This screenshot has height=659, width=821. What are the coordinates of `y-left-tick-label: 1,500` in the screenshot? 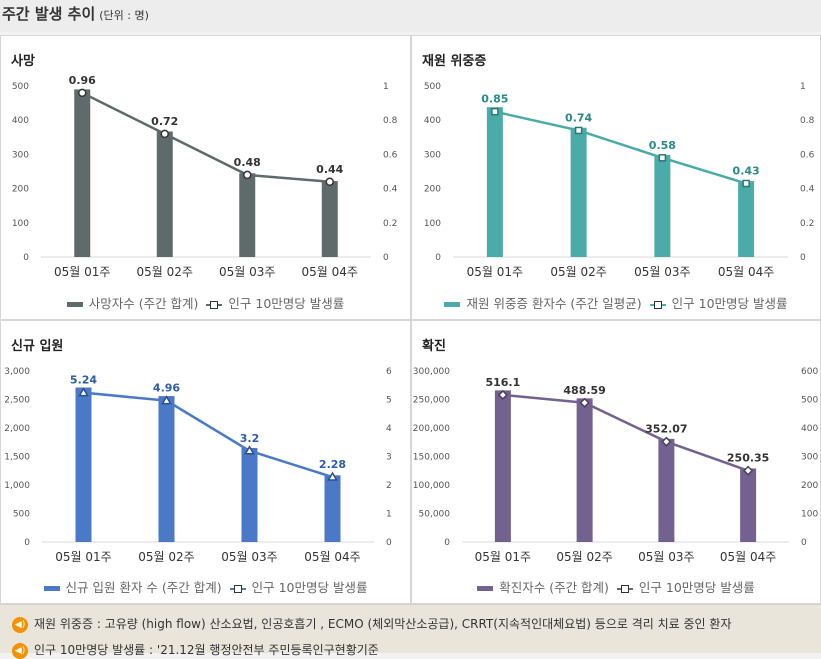 It's located at (17, 458).